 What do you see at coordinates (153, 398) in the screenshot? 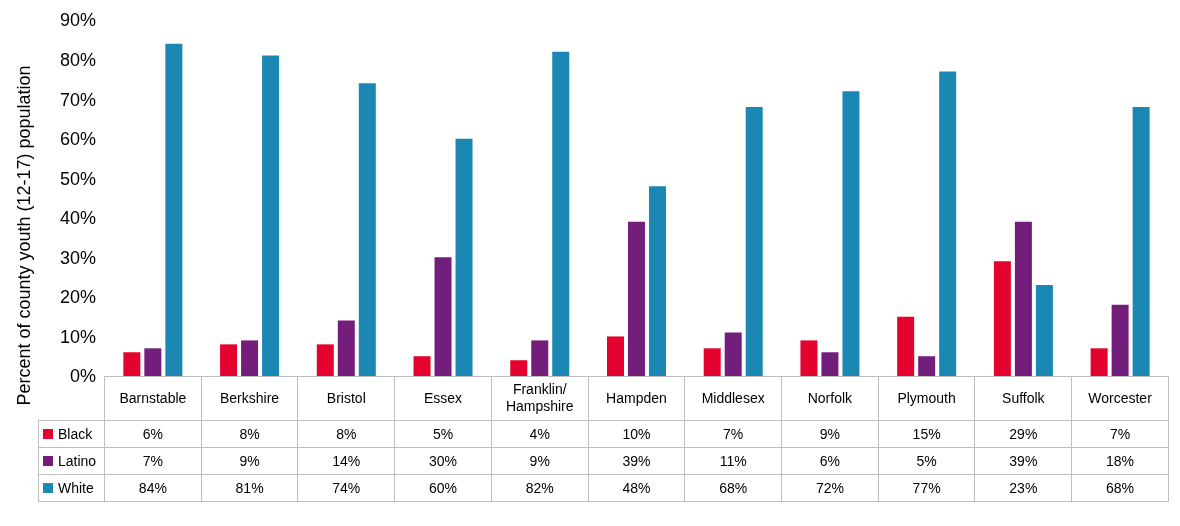
I see `x-tick-label: Barnstable` at bounding box center [153, 398].